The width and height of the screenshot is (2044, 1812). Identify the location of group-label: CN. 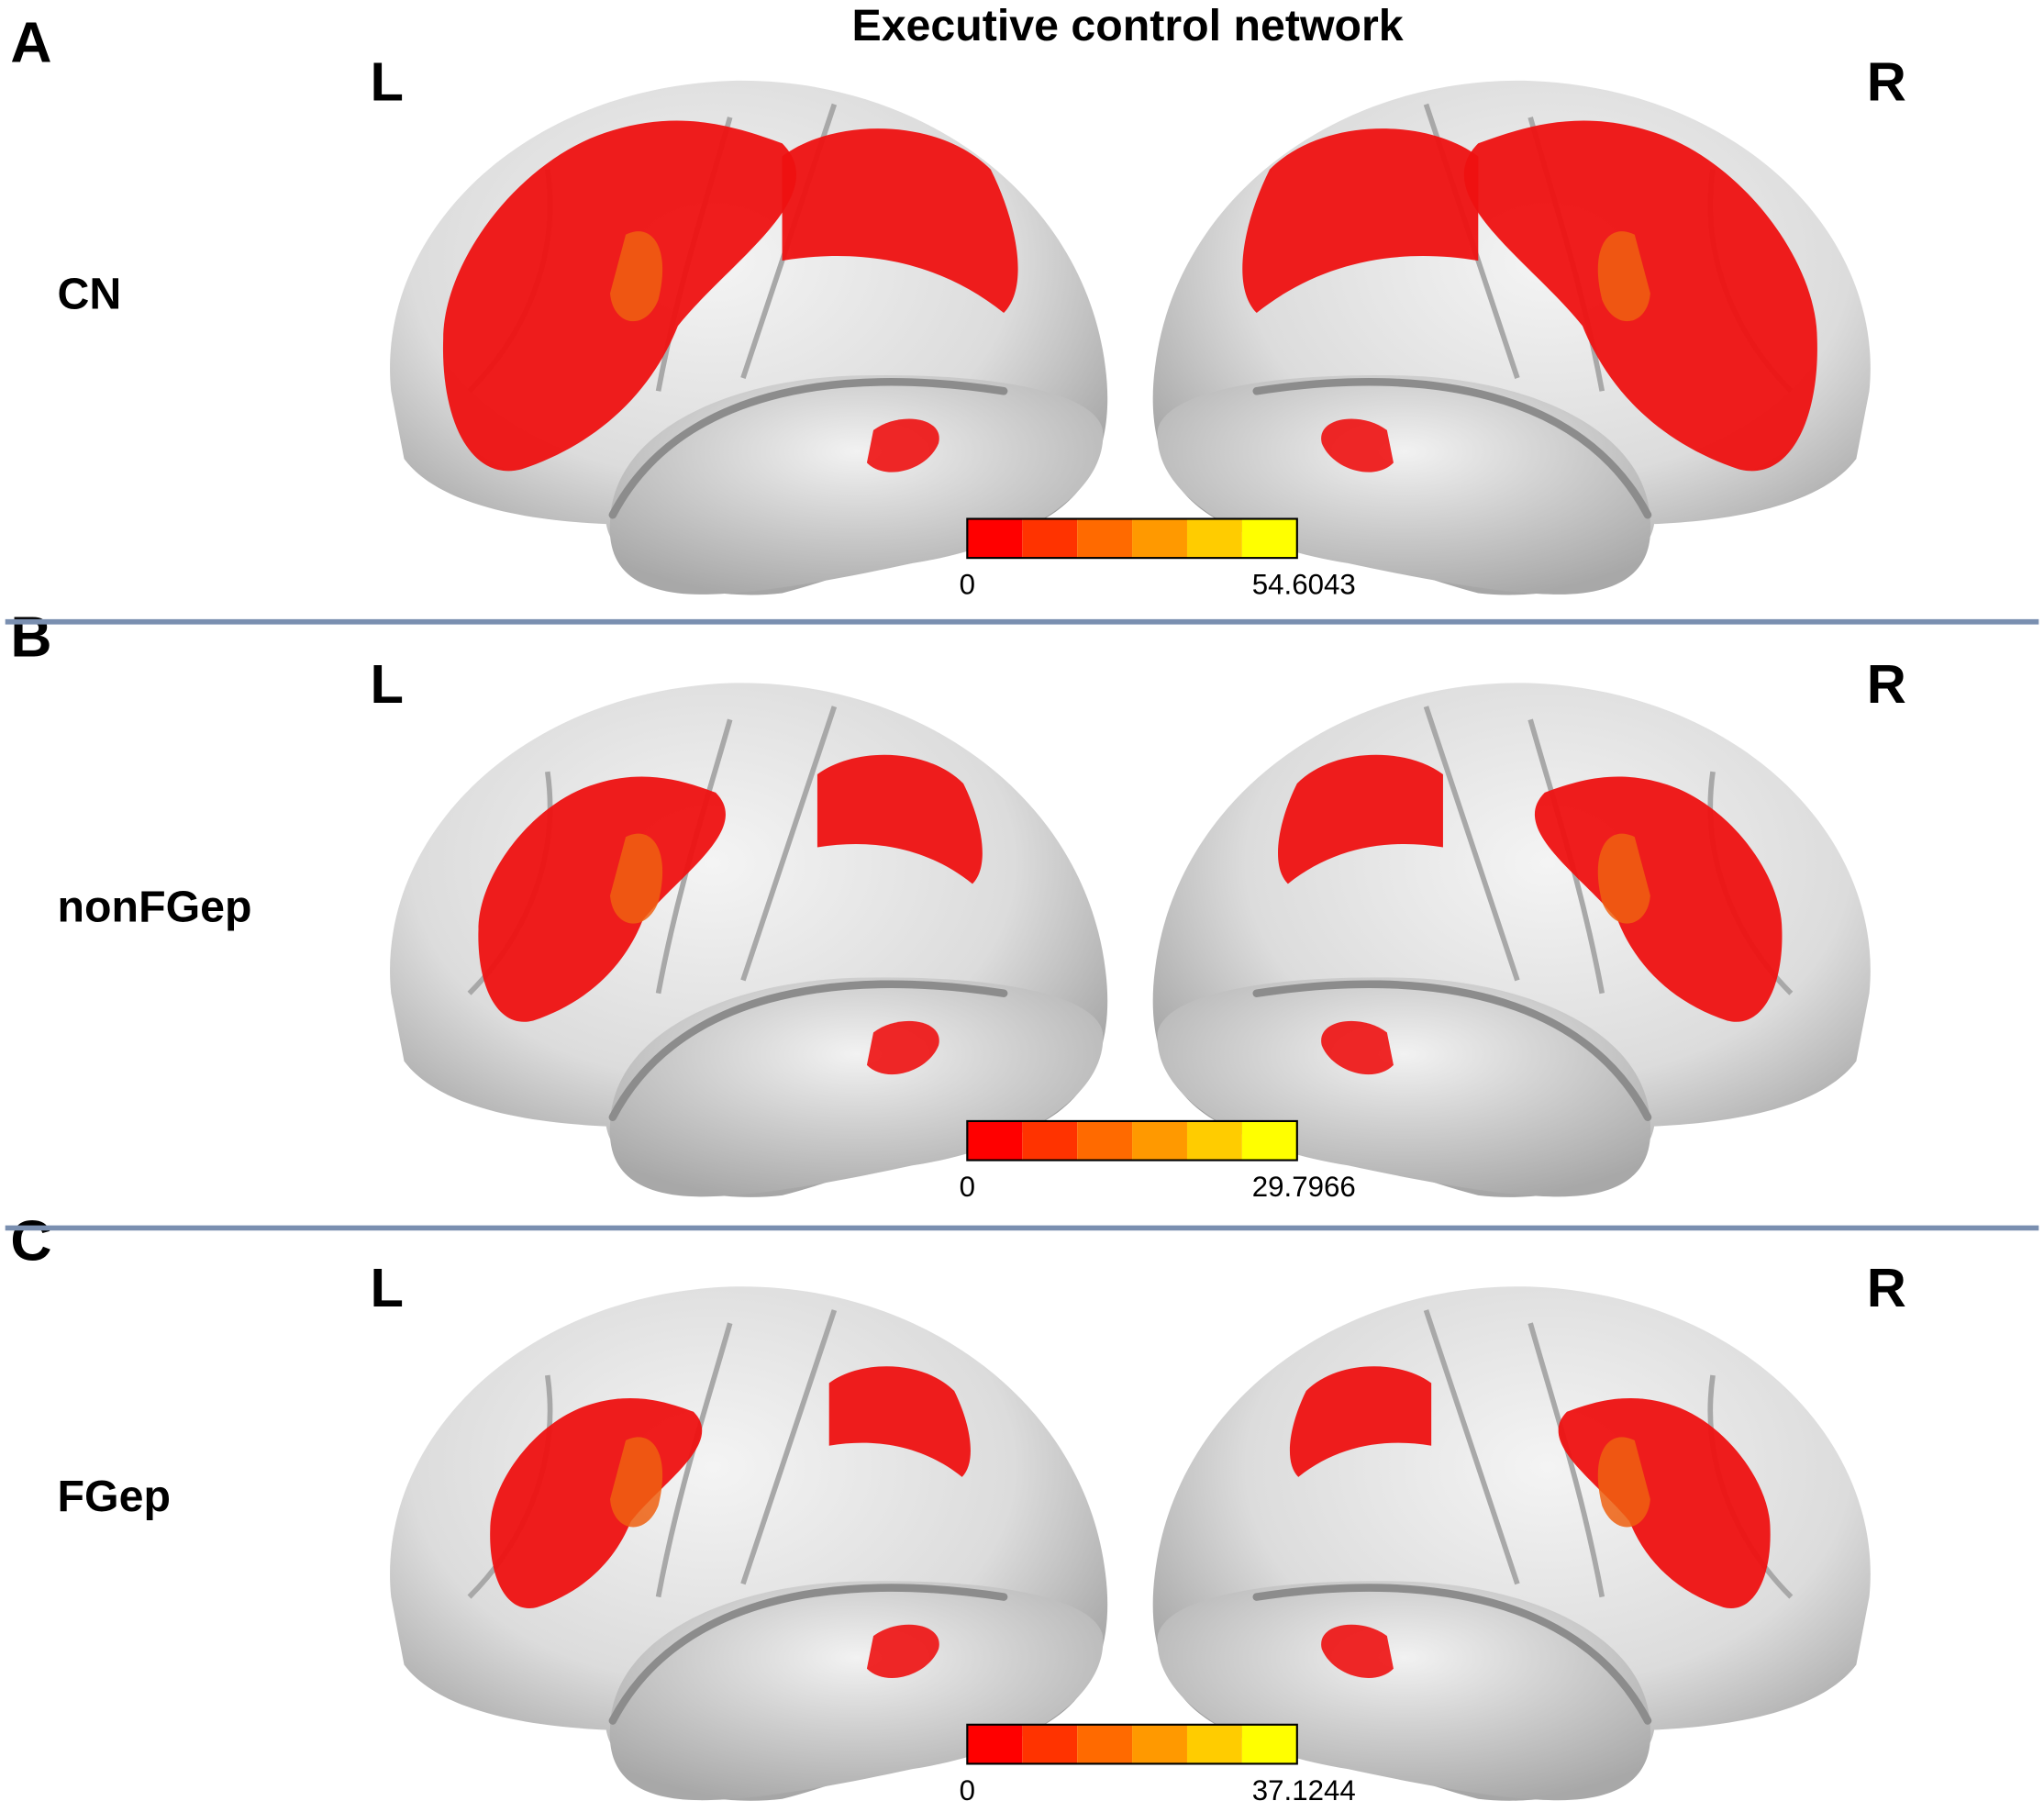
(90, 294).